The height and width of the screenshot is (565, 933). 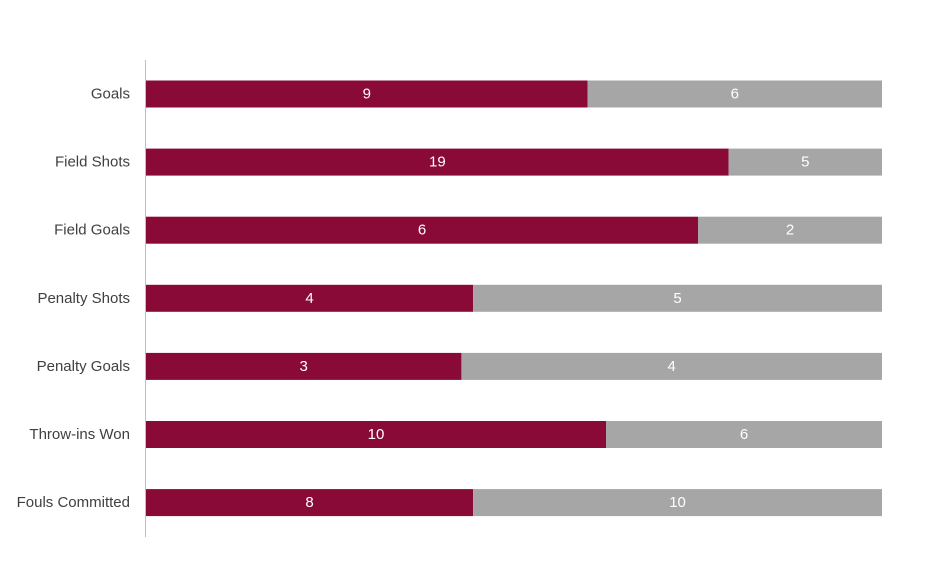 What do you see at coordinates (73, 502) in the screenshot?
I see `category-label: Fouls Committed` at bounding box center [73, 502].